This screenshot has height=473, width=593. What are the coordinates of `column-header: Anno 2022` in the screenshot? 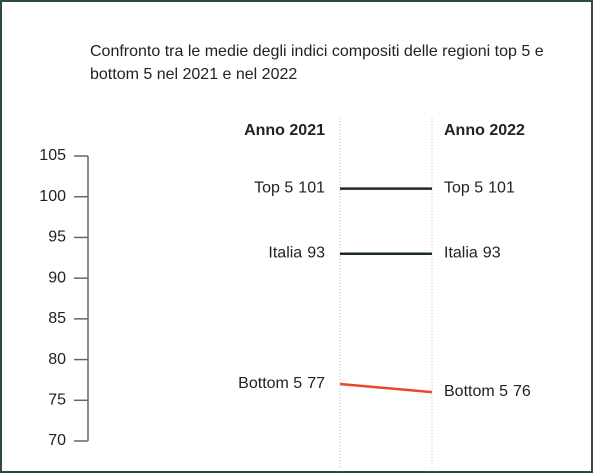 It's located at (484, 130).